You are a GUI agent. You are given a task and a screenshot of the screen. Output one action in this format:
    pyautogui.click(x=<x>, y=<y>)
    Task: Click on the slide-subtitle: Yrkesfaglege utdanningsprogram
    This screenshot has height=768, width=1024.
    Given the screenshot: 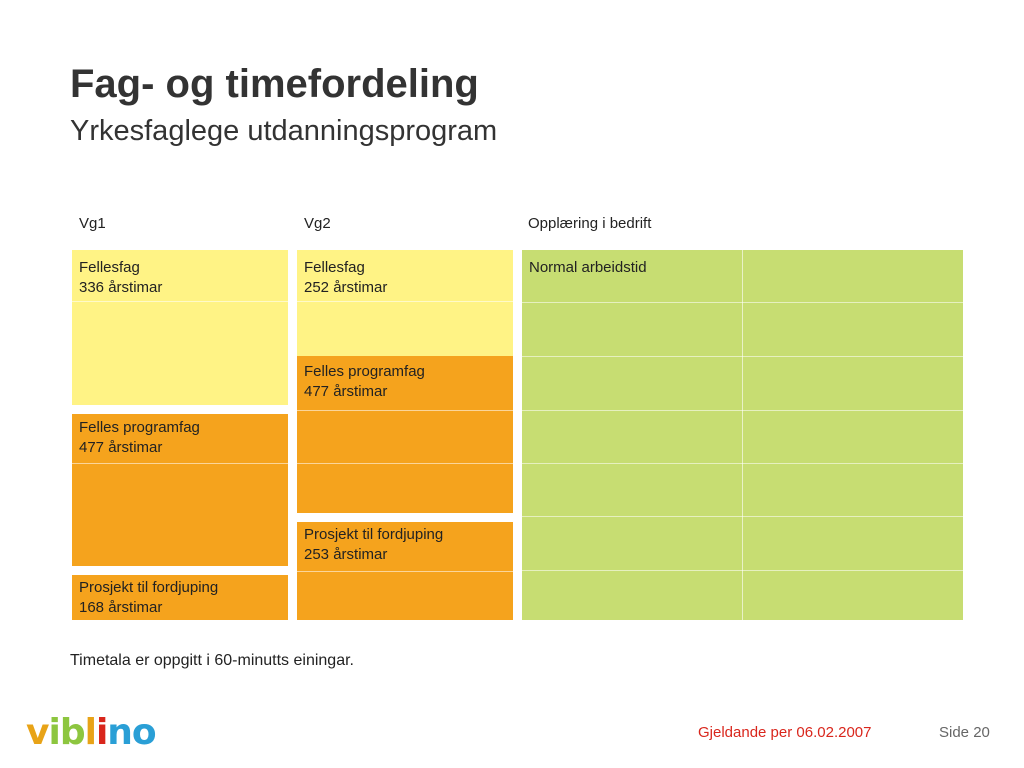 What is the action you would take?
    pyautogui.click(x=284, y=131)
    